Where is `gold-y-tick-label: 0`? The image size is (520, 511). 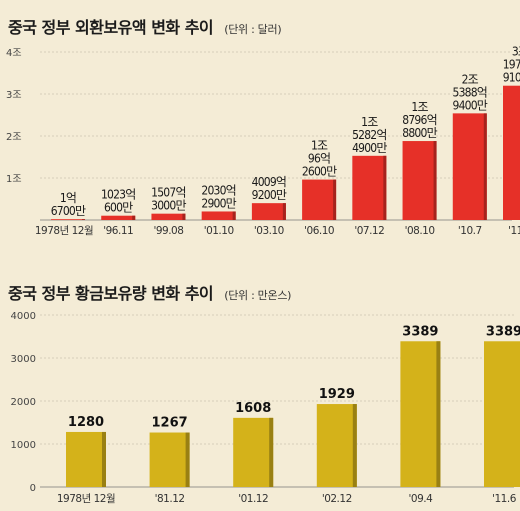 gold-y-tick-label: 0 is located at coordinates (33, 488).